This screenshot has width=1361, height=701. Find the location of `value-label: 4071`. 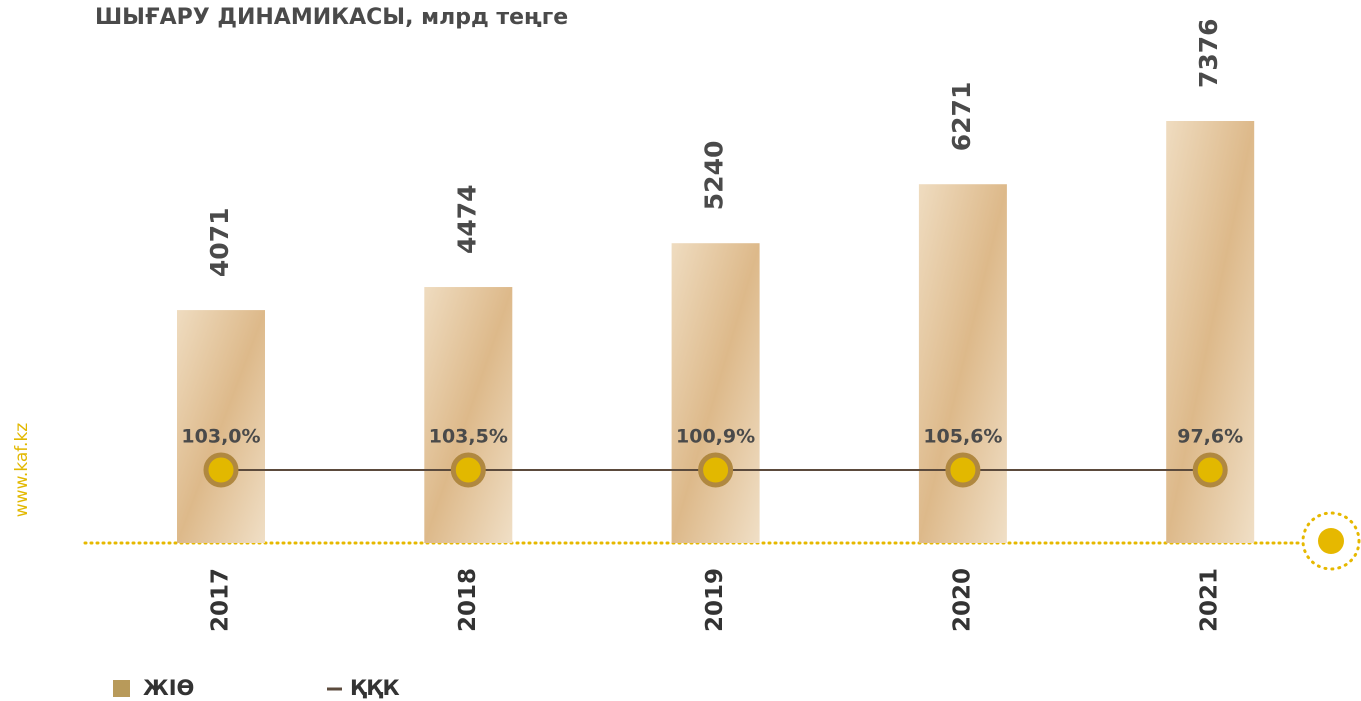

value-label: 4071 is located at coordinates (219, 242).